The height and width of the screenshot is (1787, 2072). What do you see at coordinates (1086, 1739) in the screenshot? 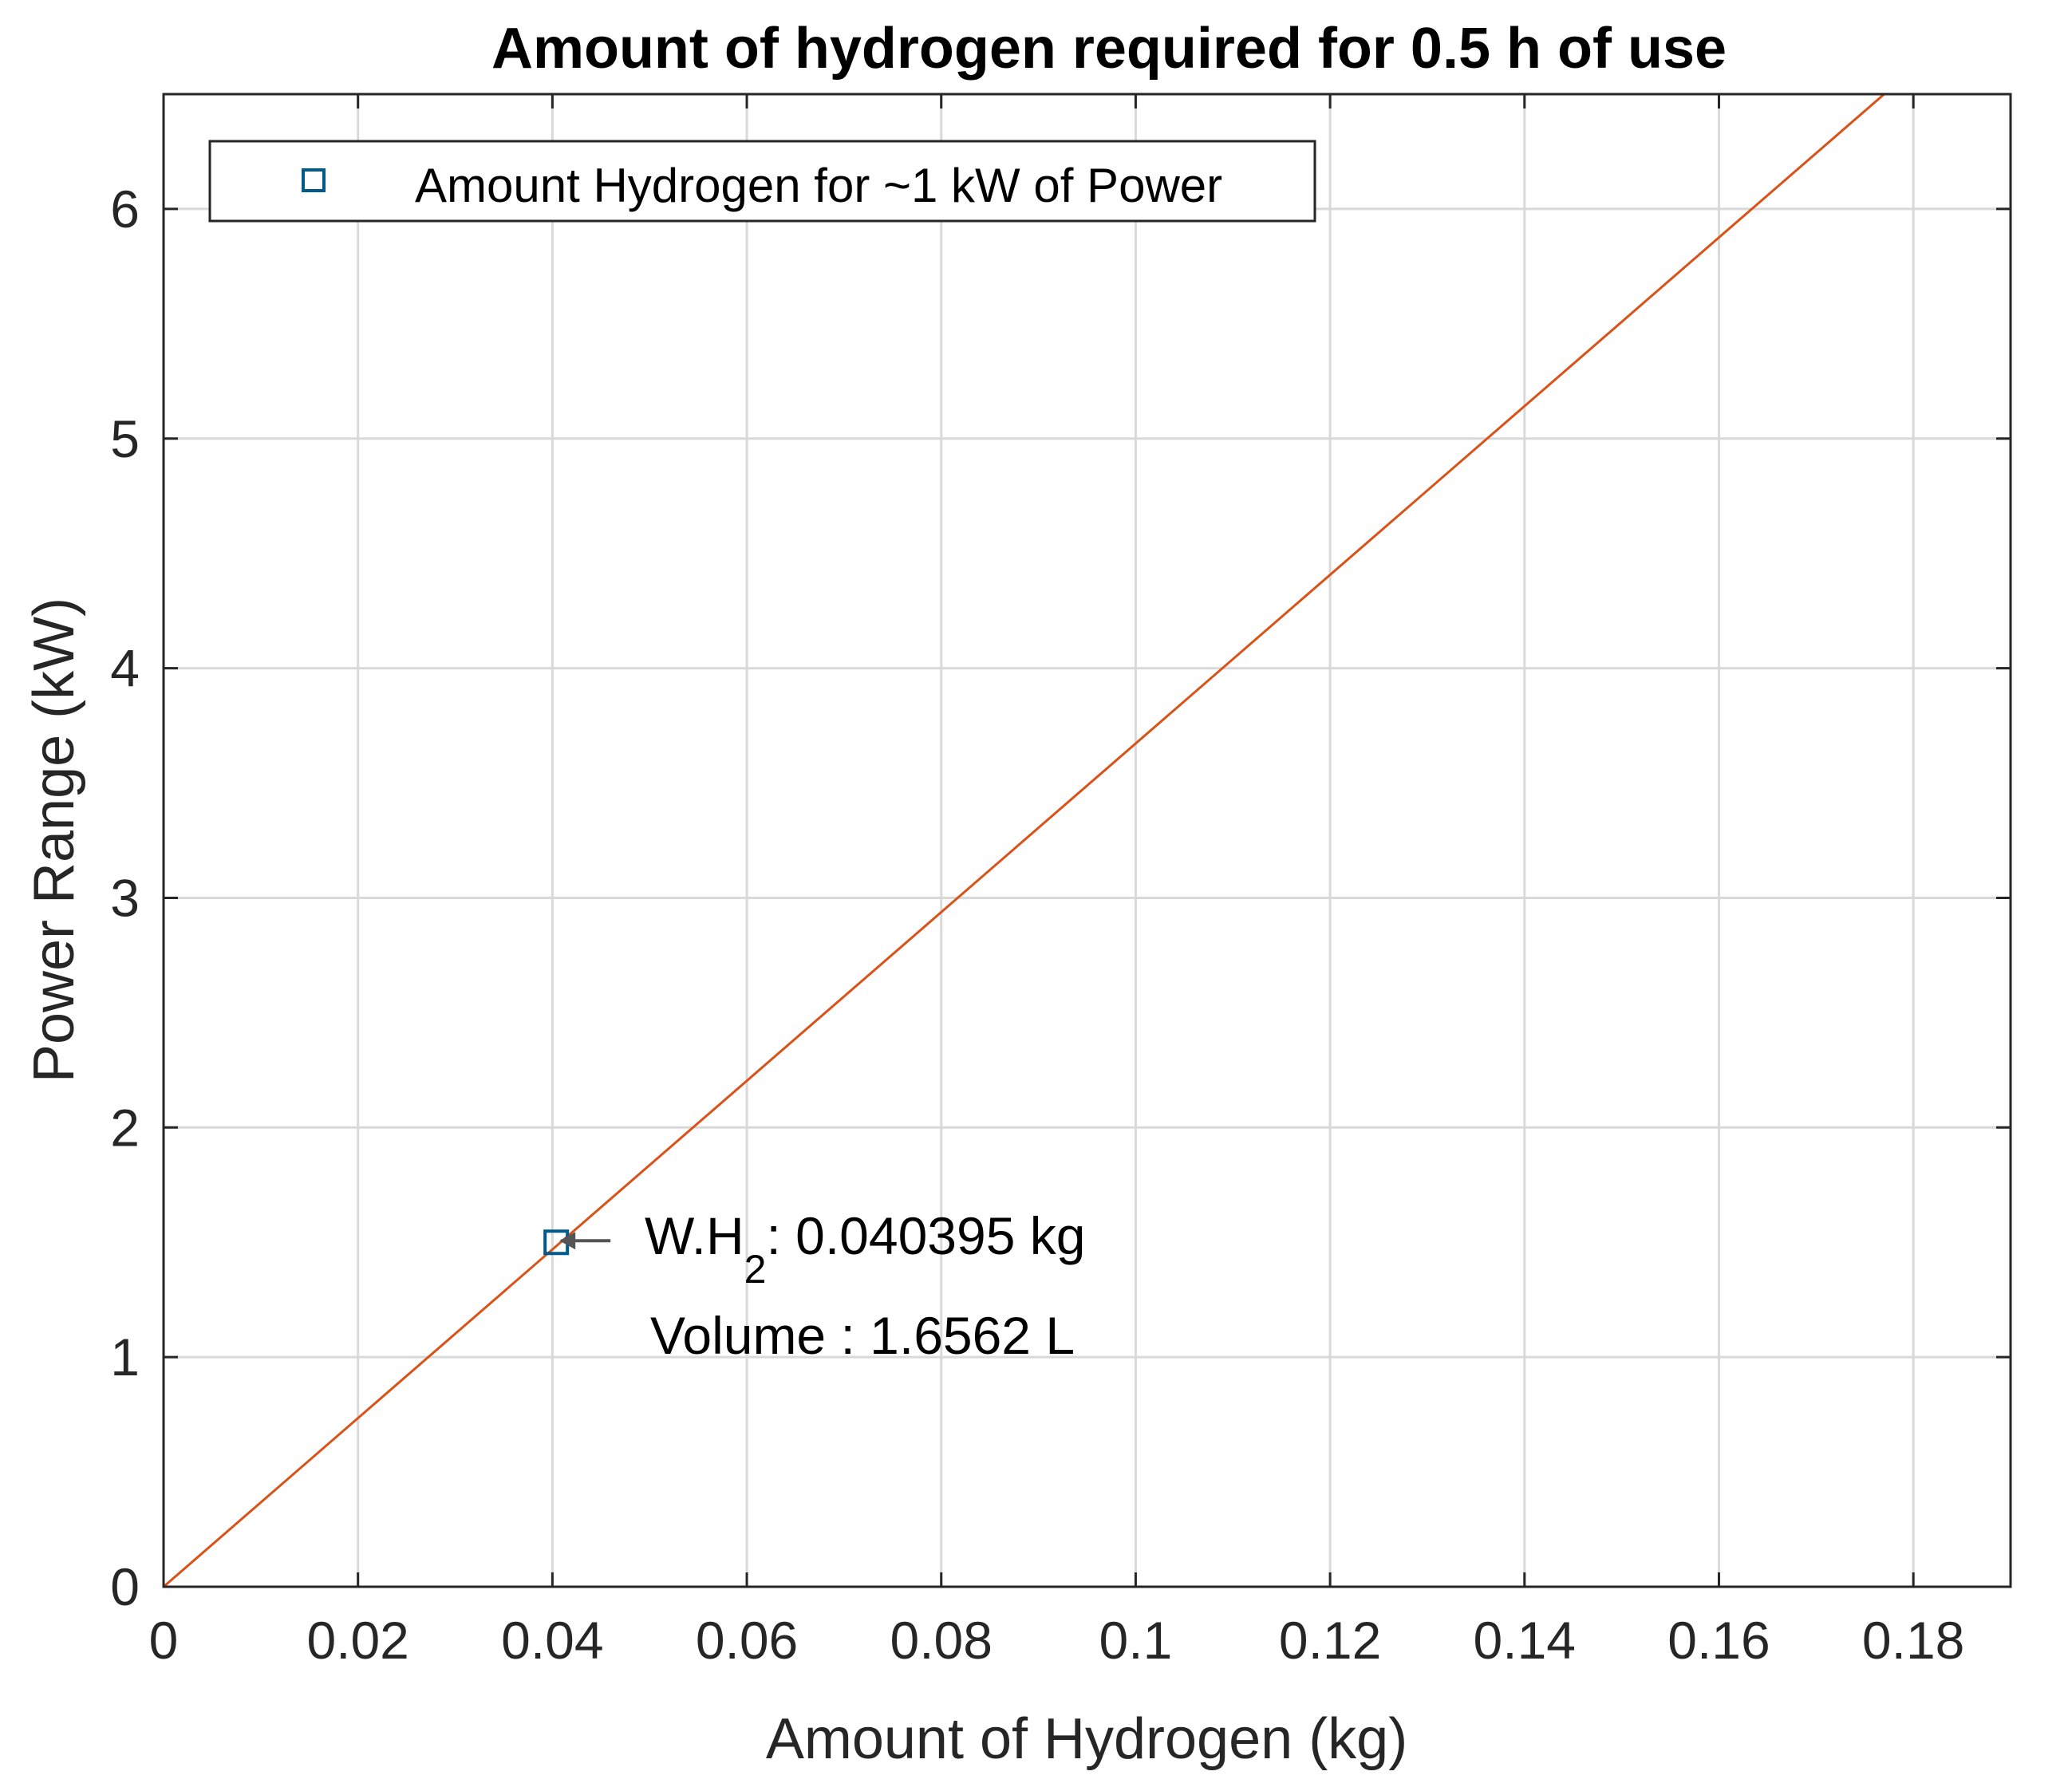
I see `x-axis-label: Amount of Hydrogen (kg)` at bounding box center [1086, 1739].